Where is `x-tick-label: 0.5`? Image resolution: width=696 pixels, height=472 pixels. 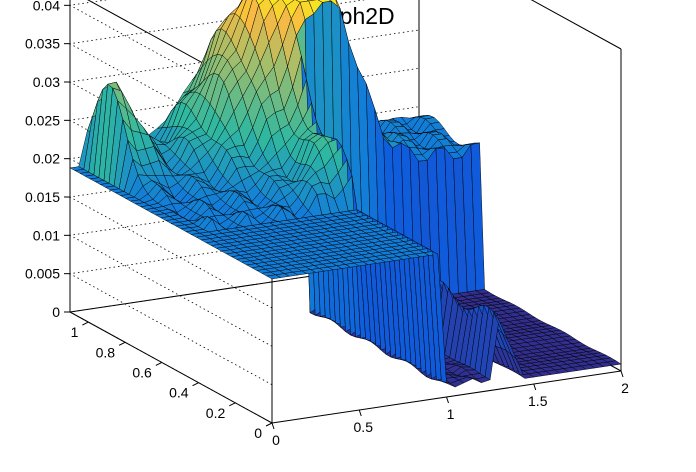 x-tick-label: 0.5 is located at coordinates (364, 427).